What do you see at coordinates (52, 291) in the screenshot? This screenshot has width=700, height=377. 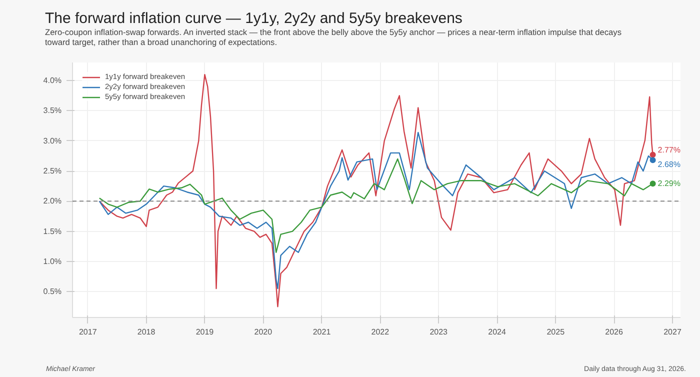 I see `y-tick-label: 0.5%` at bounding box center [52, 291].